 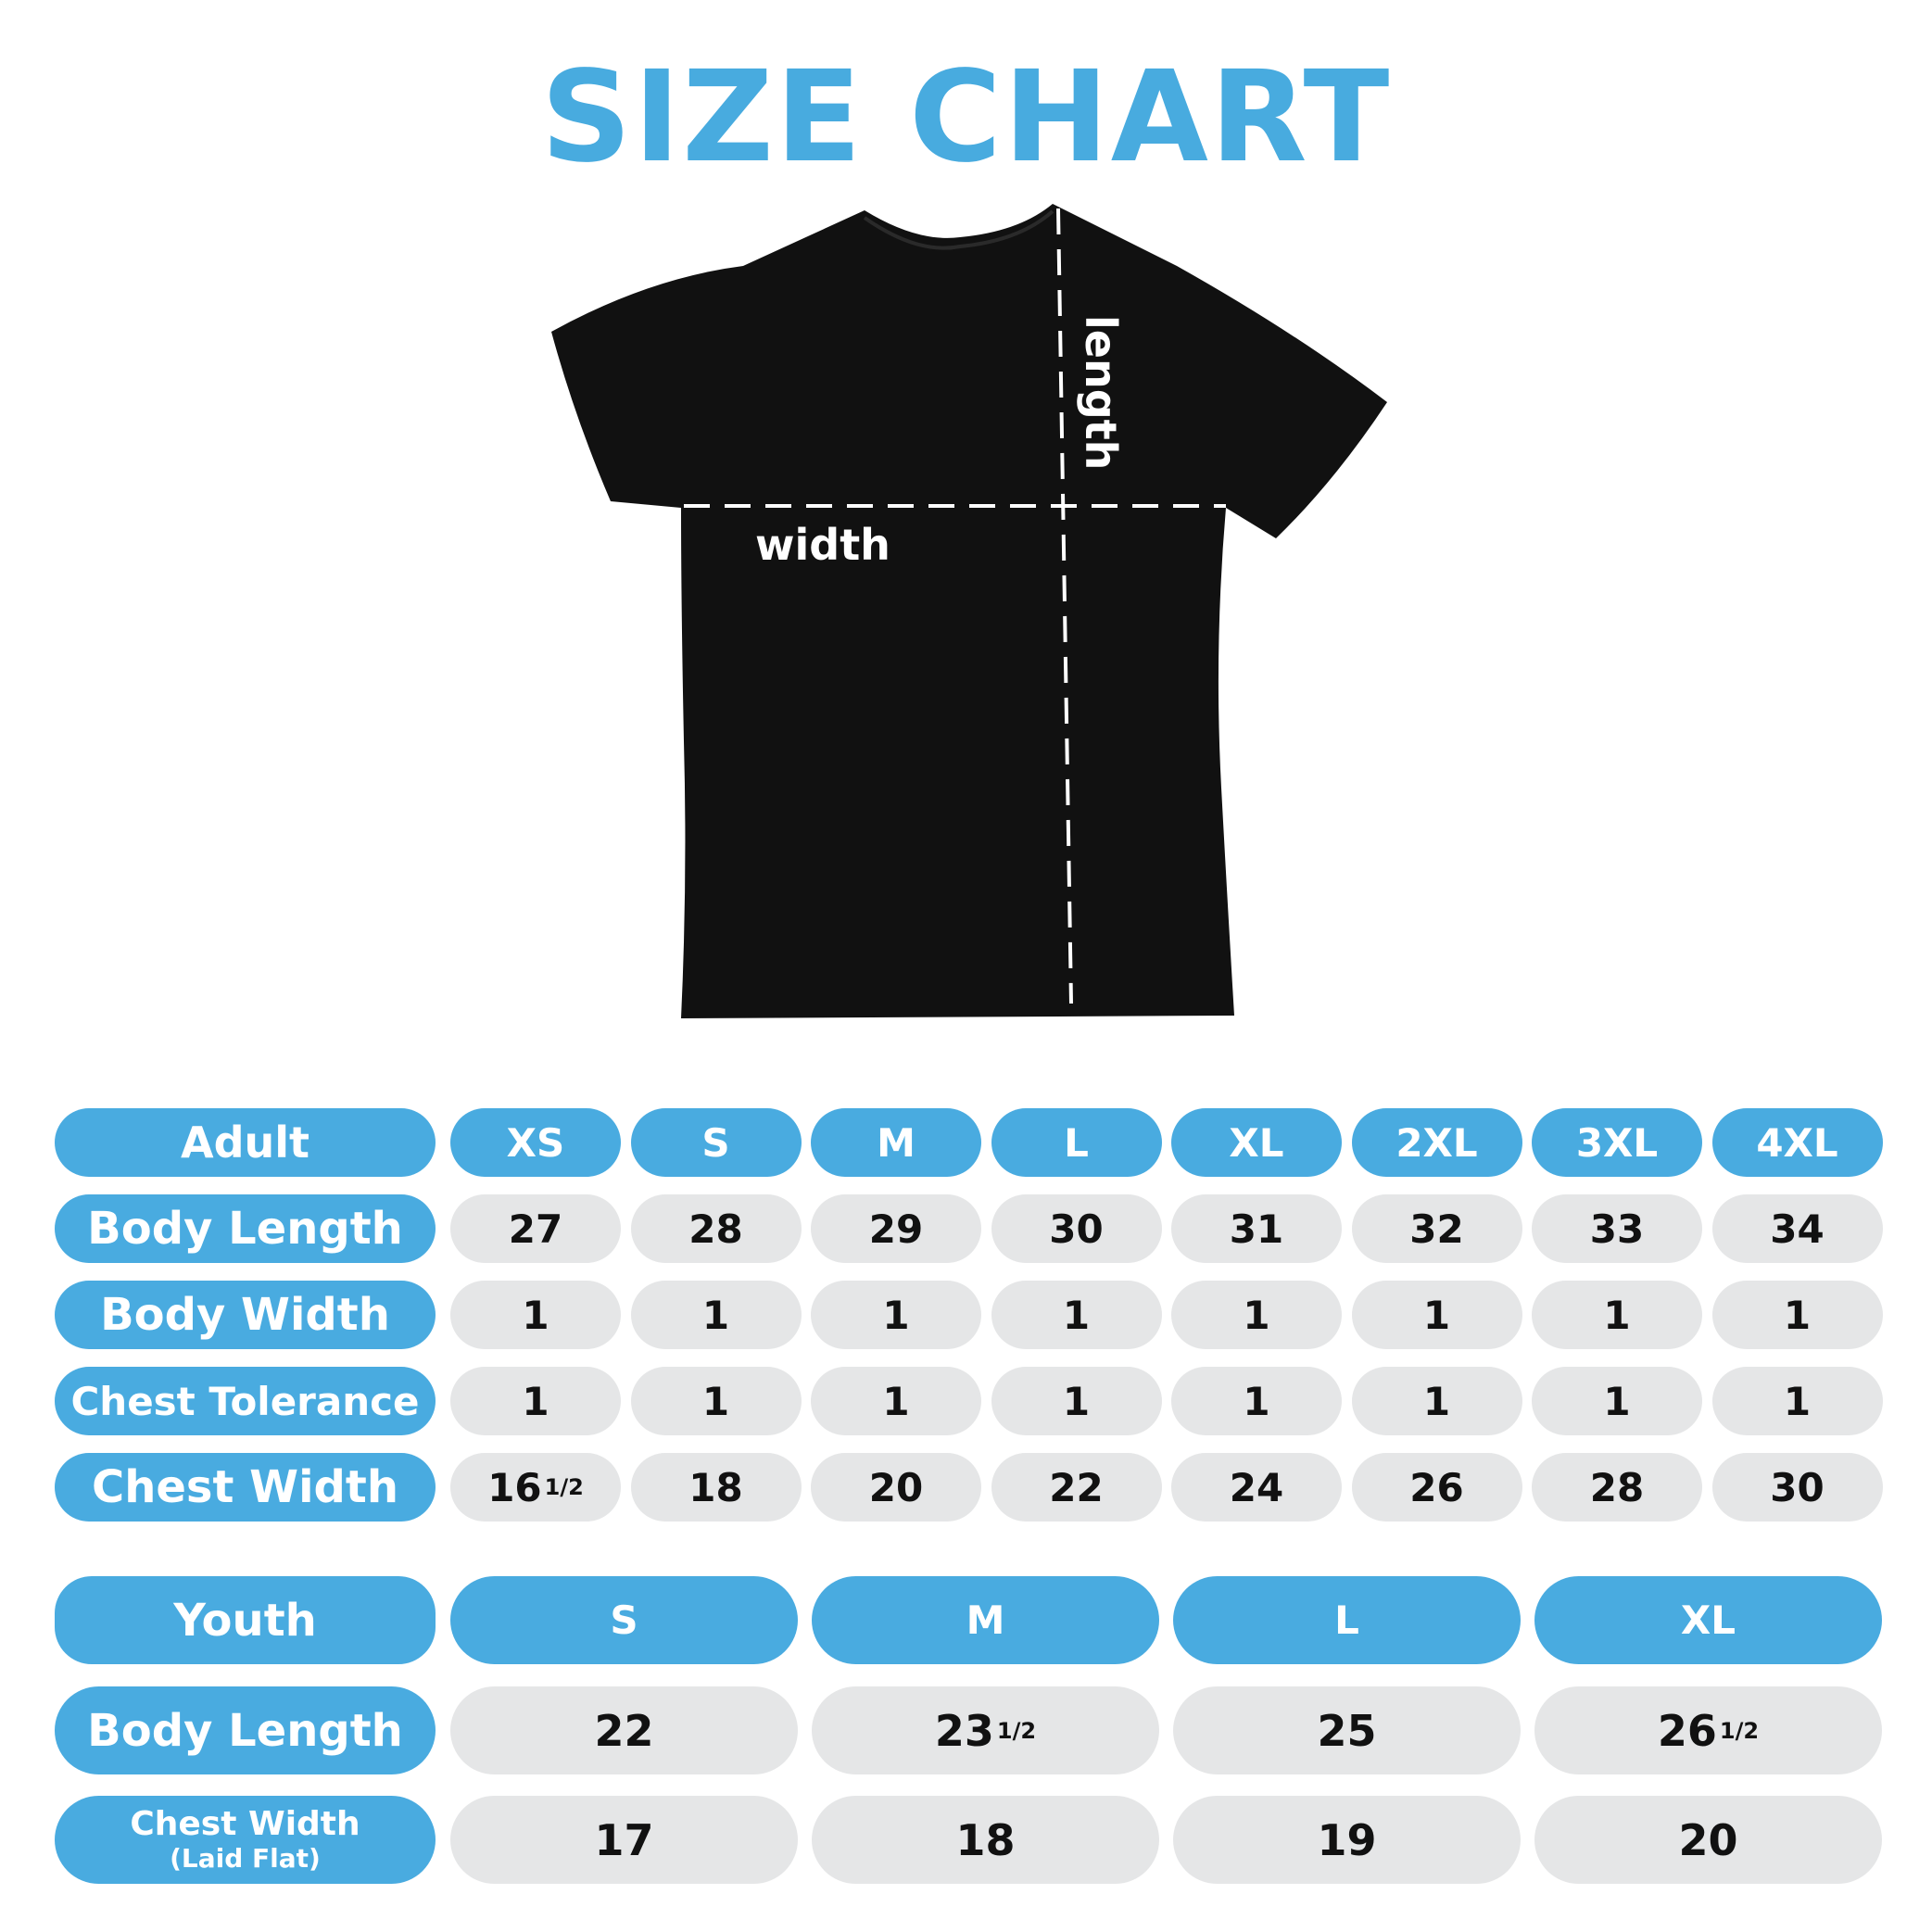 I want to click on table-cell: 32, so click(x=1437, y=1228).